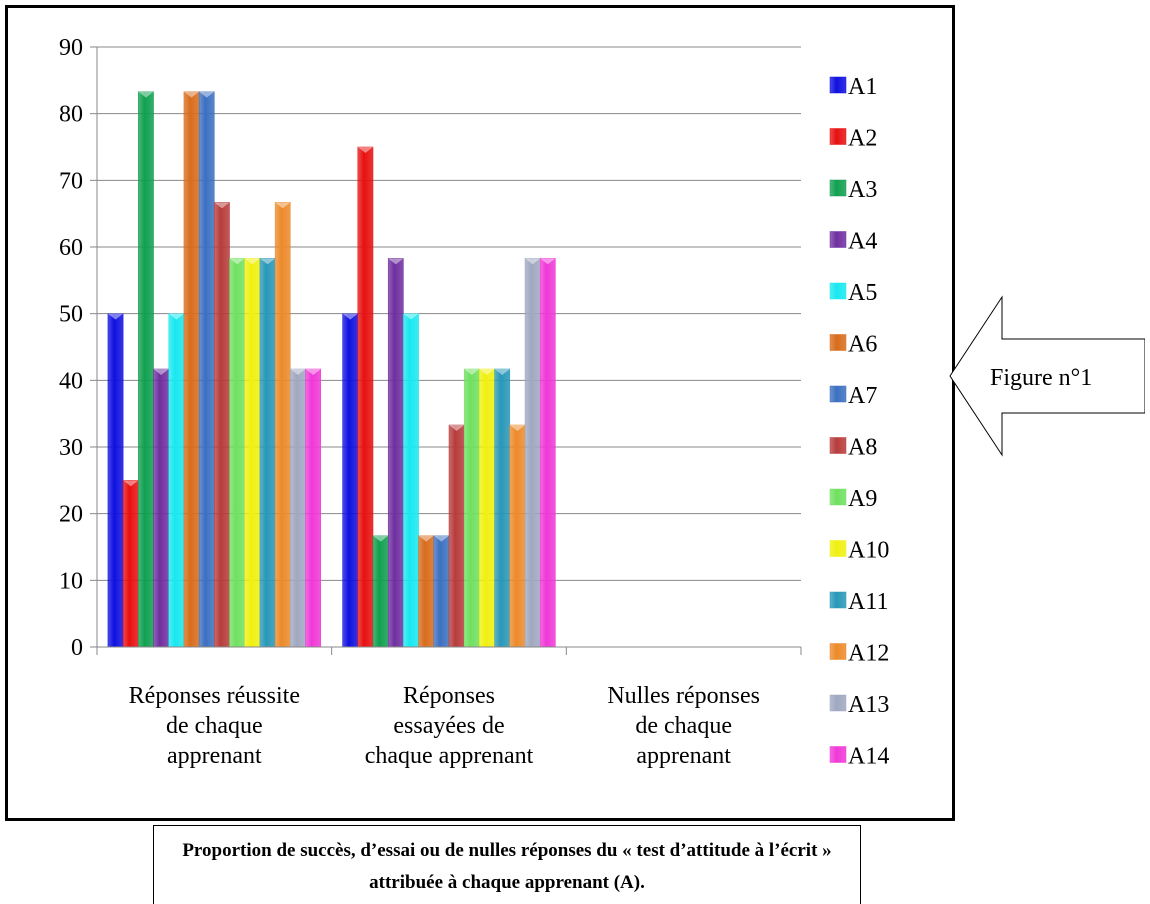 The image size is (1150, 904). Describe the element at coordinates (838, 291) in the screenshot. I see `legend-swatch-a5` at that location.